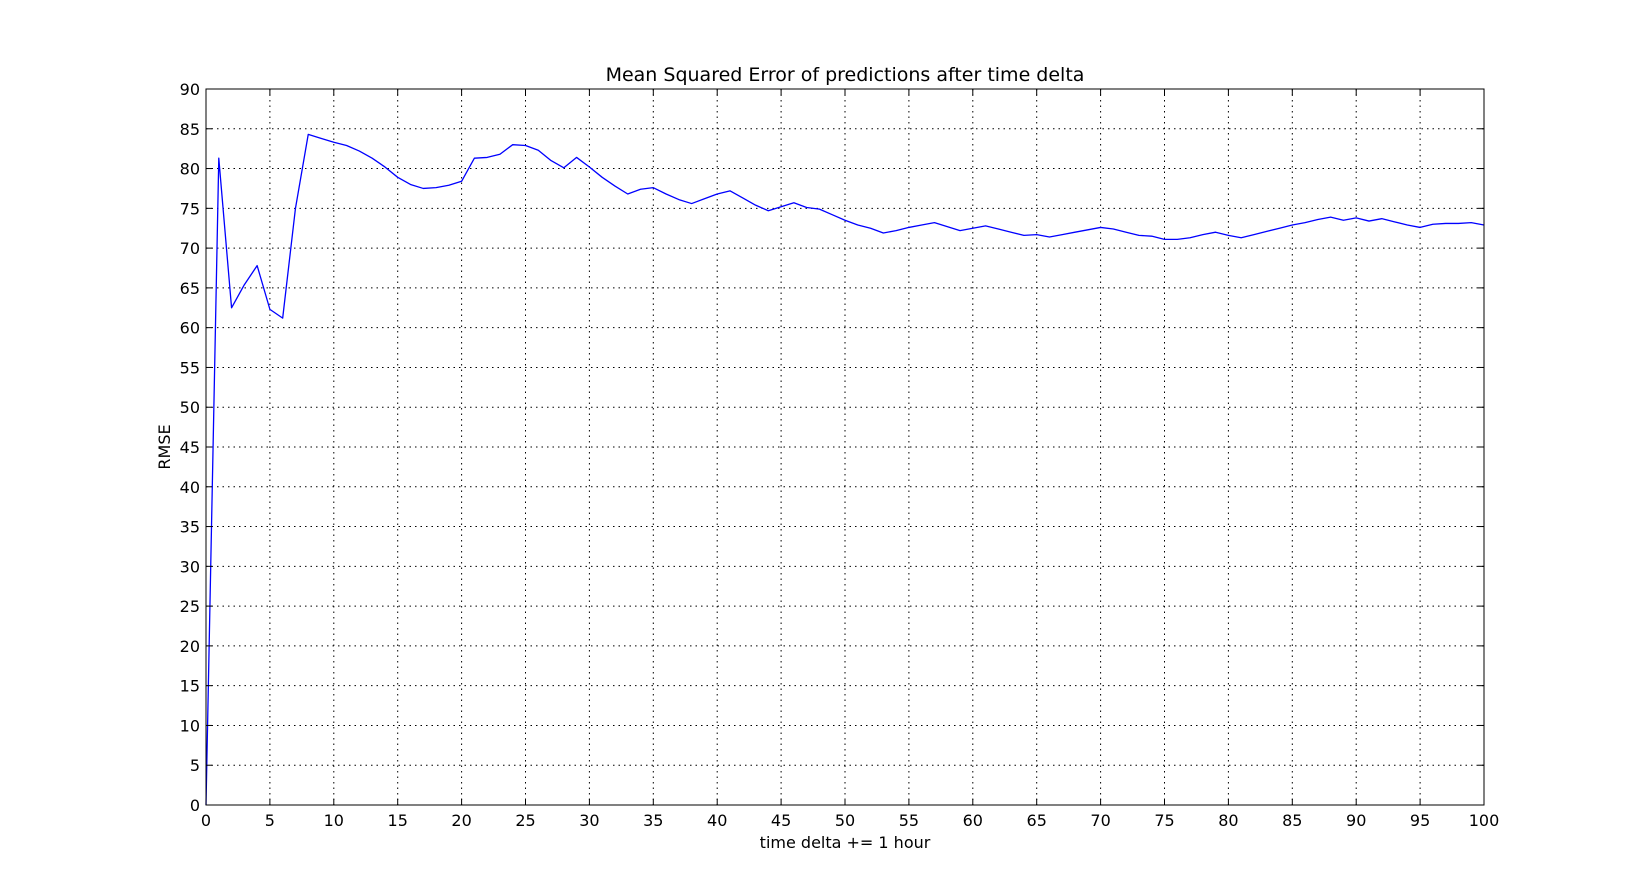 Image resolution: width=1641 pixels, height=891 pixels. I want to click on y-tick-label: 40, so click(190, 487).